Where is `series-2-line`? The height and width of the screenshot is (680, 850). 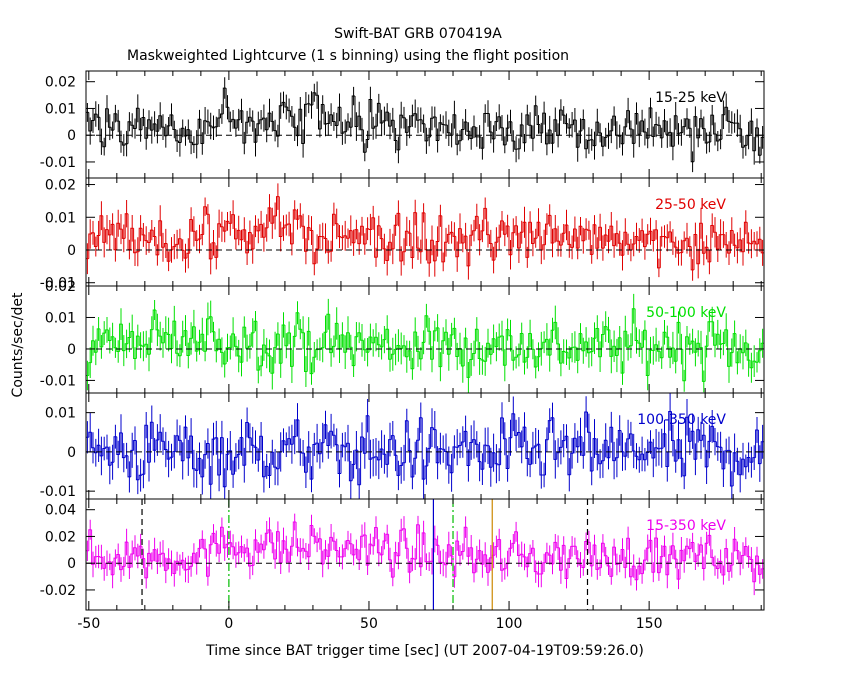 series-2-line is located at coordinates (425, 232).